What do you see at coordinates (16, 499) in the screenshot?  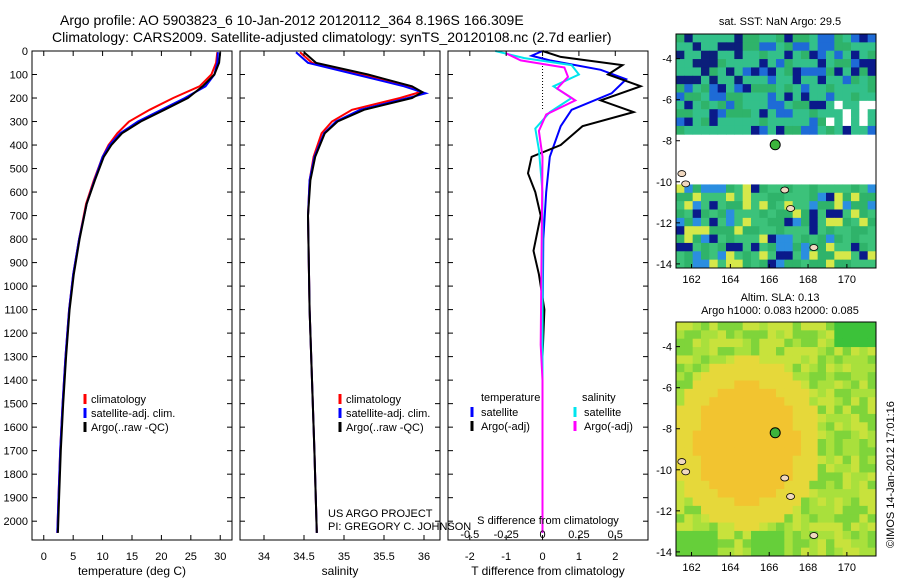 I see `y-tick-label: 1900` at bounding box center [16, 499].